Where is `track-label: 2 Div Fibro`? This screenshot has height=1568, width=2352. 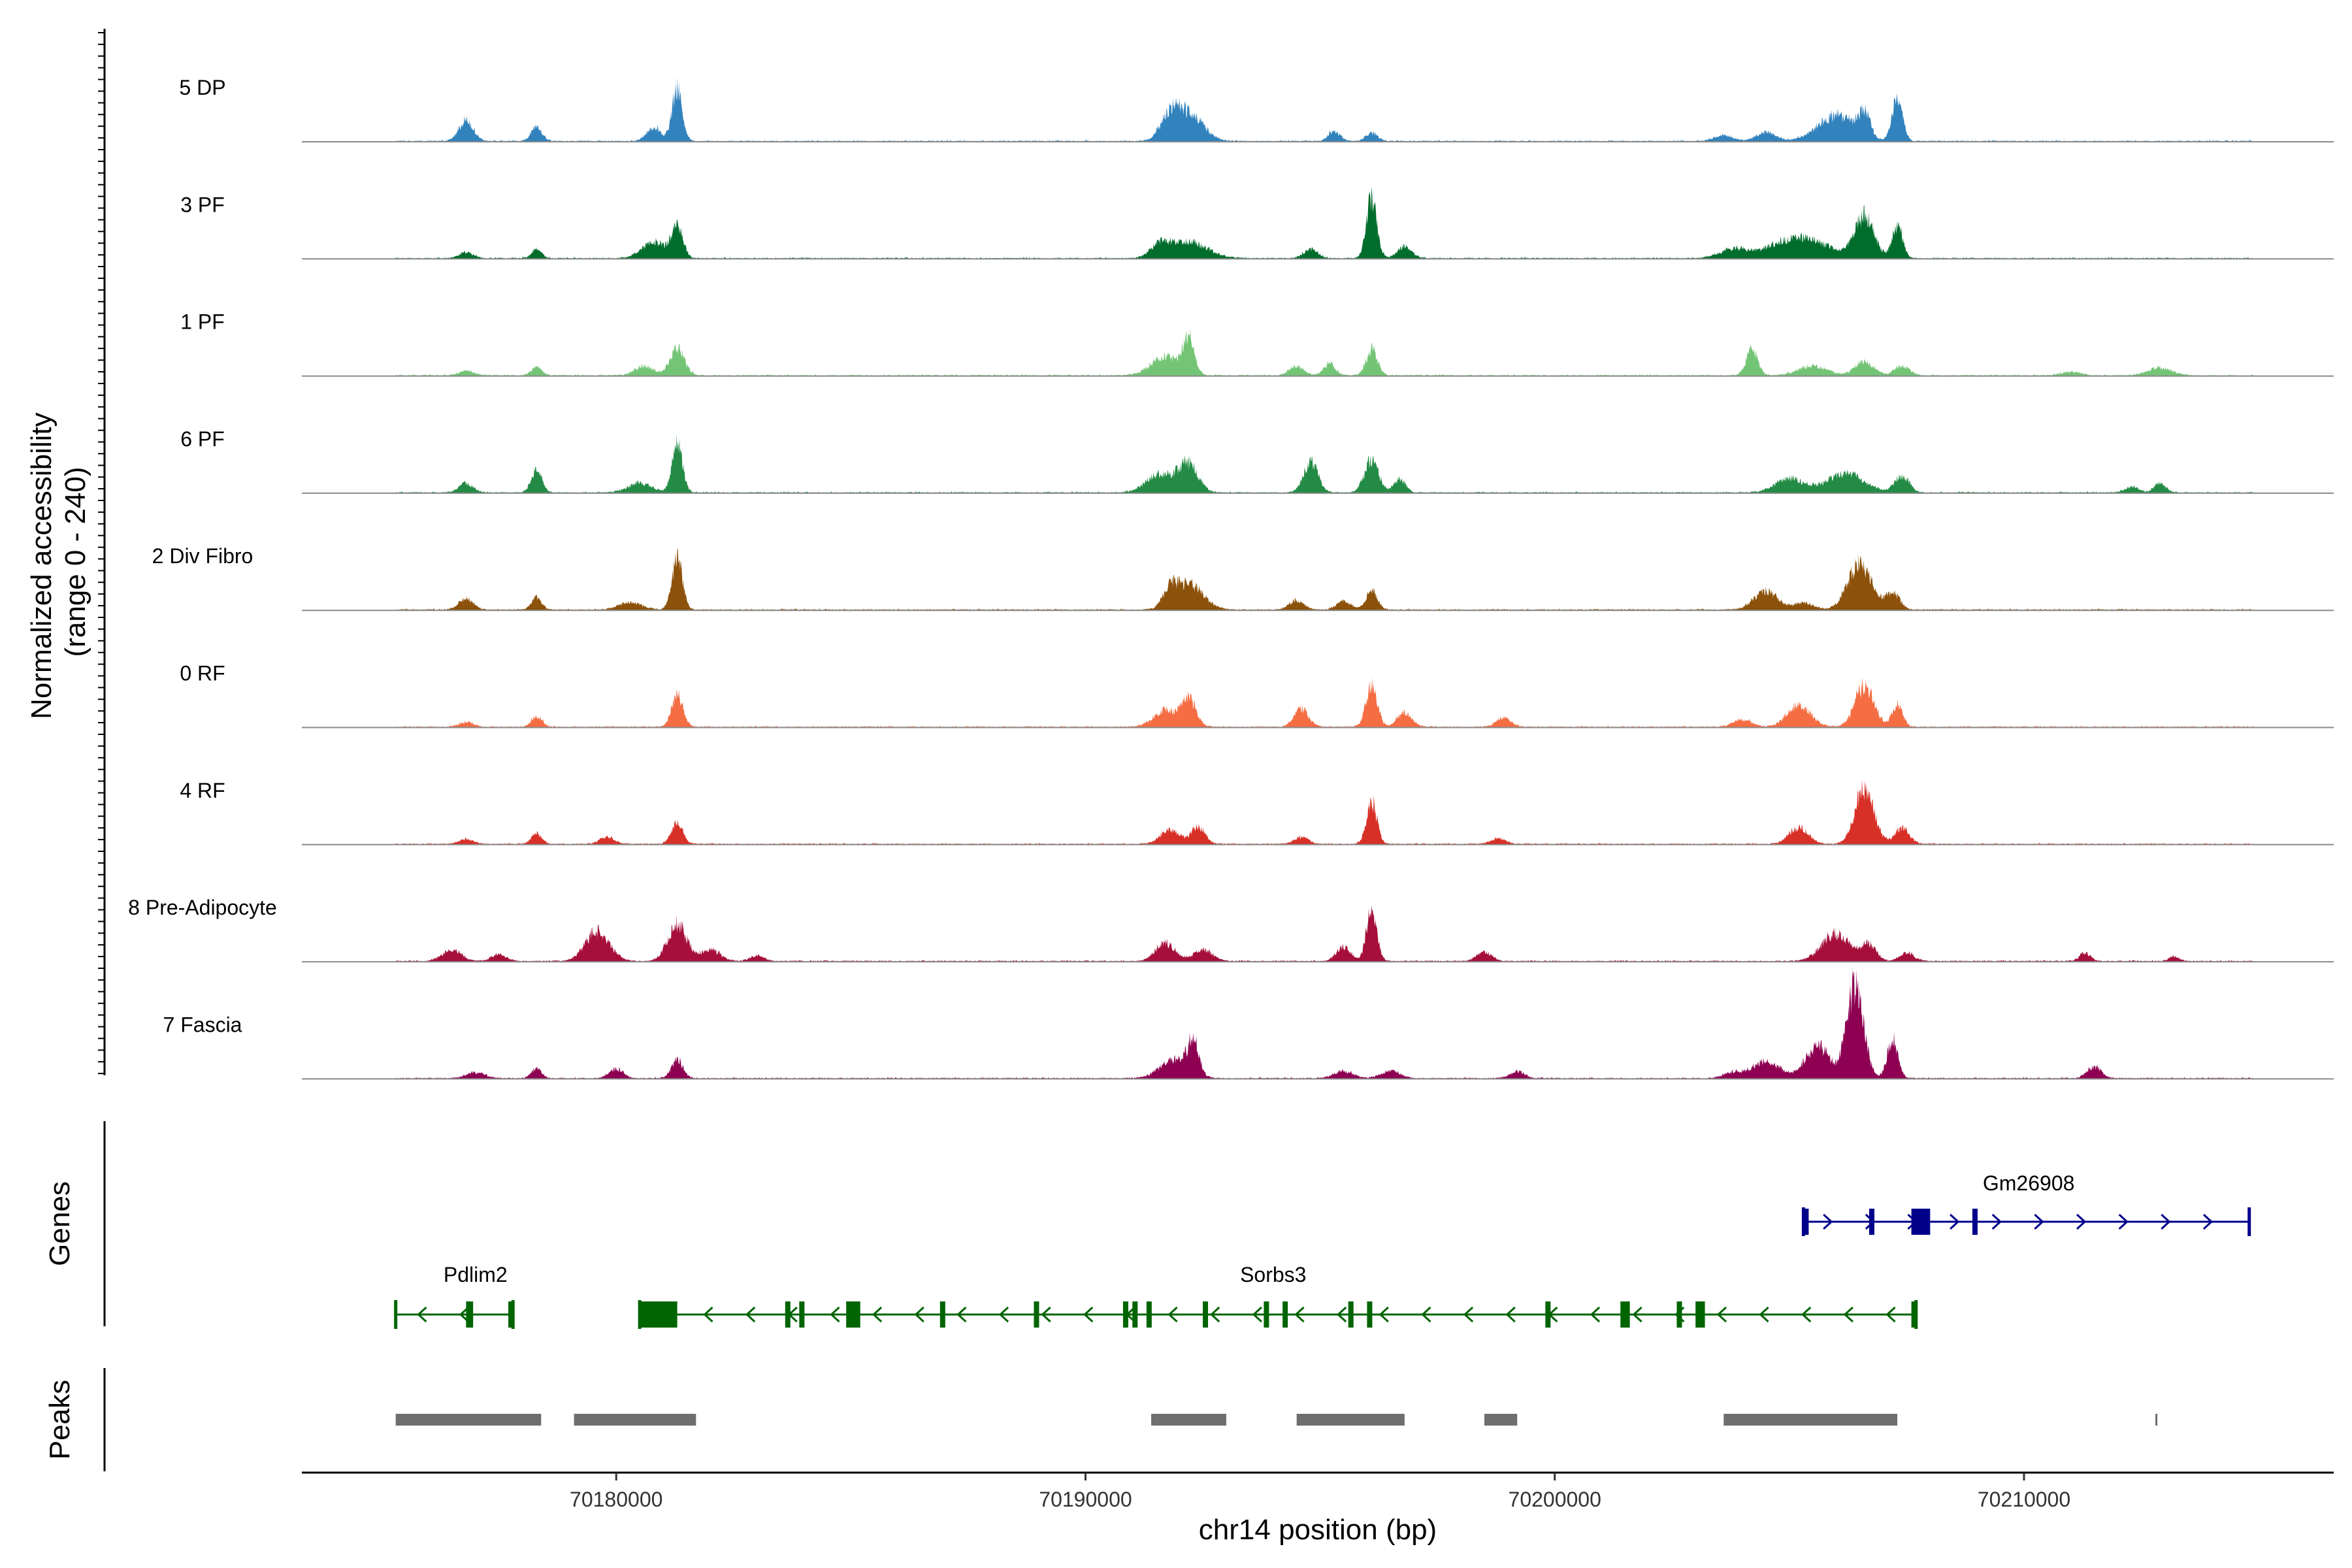
track-label: 2 Div Fibro is located at coordinates (202, 556).